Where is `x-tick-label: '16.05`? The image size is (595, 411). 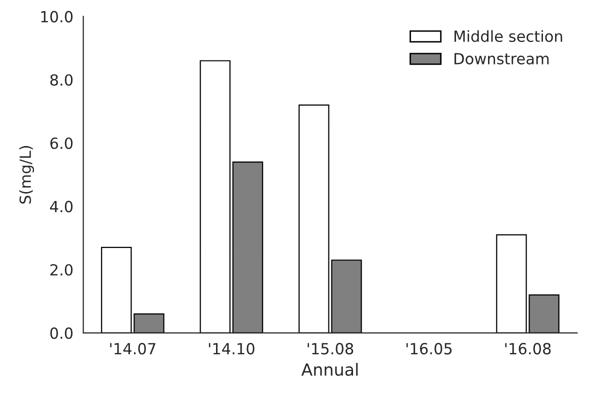 x-tick-label: '16.05 is located at coordinates (429, 348).